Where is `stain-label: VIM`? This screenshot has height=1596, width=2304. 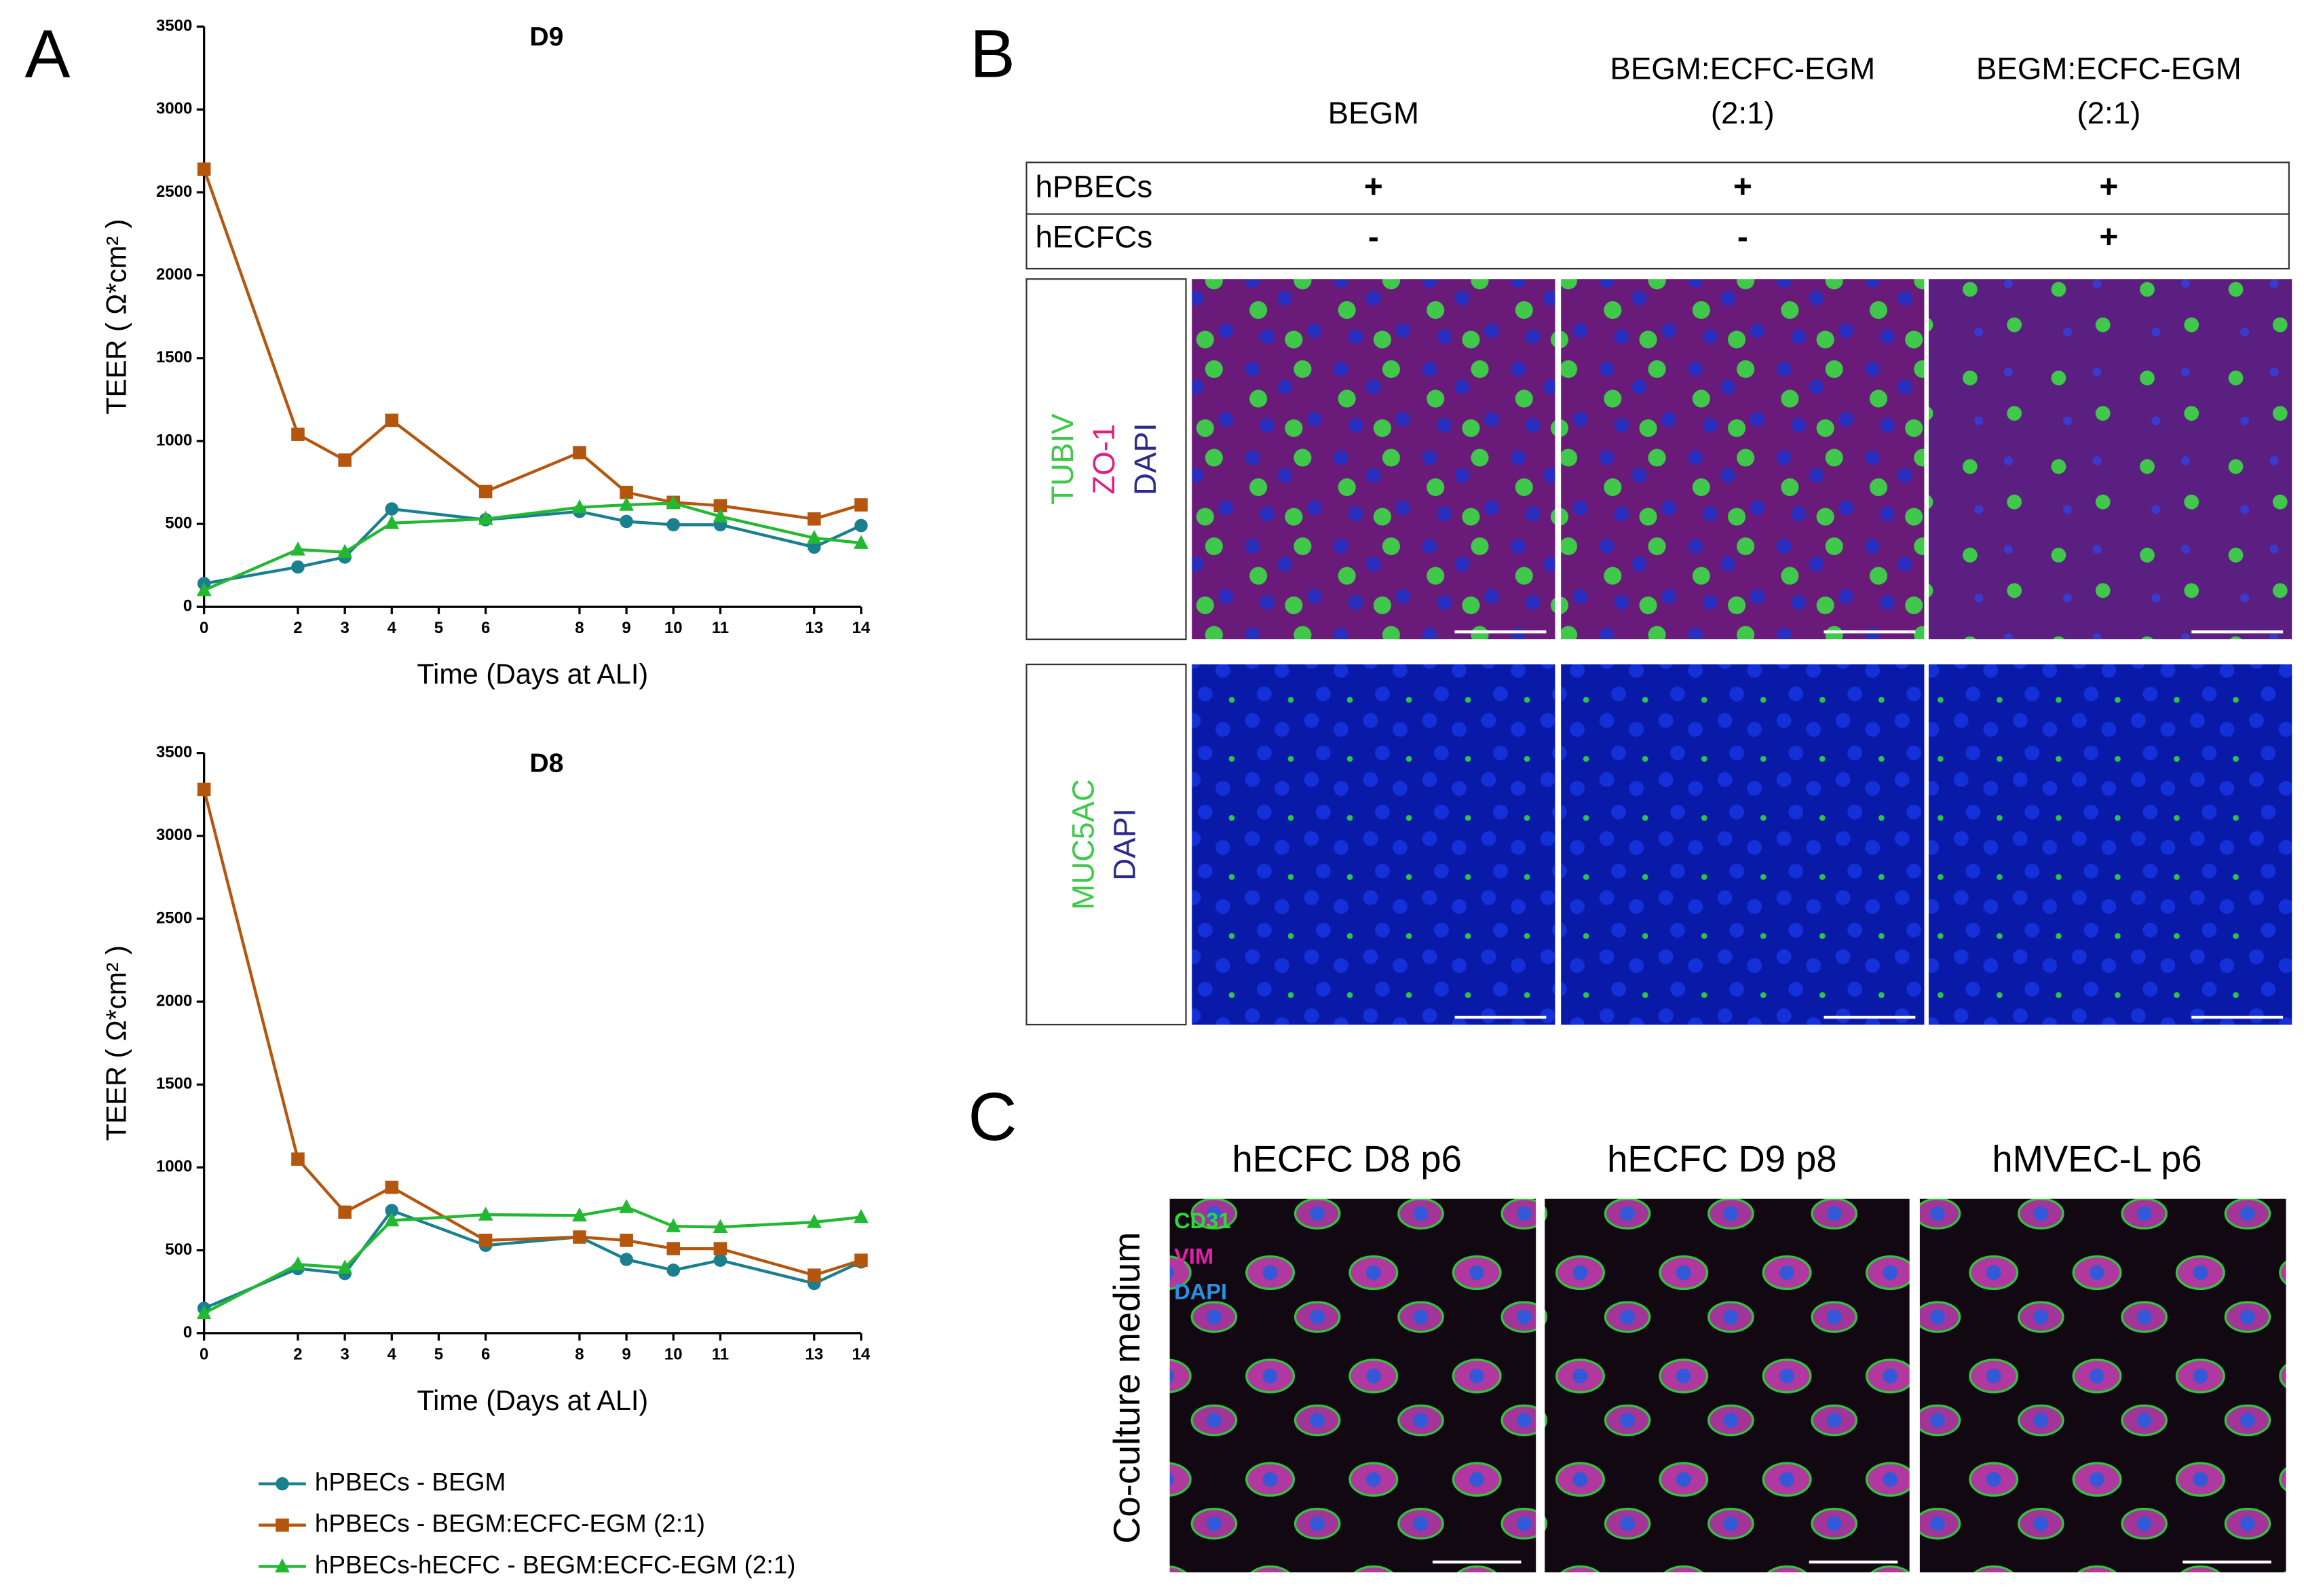
stain-label: VIM is located at coordinates (1194, 1255).